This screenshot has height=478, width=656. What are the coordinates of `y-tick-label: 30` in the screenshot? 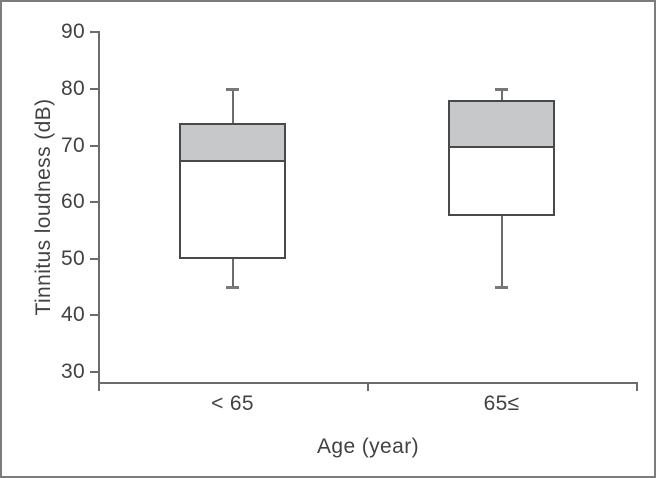 It's located at (73, 371).